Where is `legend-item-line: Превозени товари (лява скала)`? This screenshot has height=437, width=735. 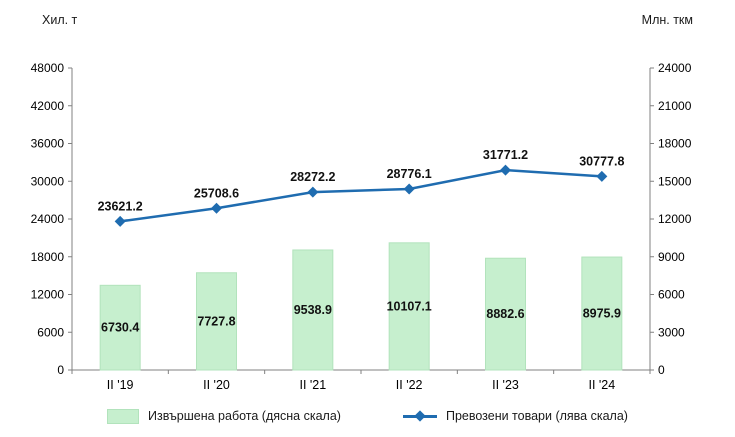
legend-item-line: Превозени товари (лява скала) is located at coordinates (515, 416).